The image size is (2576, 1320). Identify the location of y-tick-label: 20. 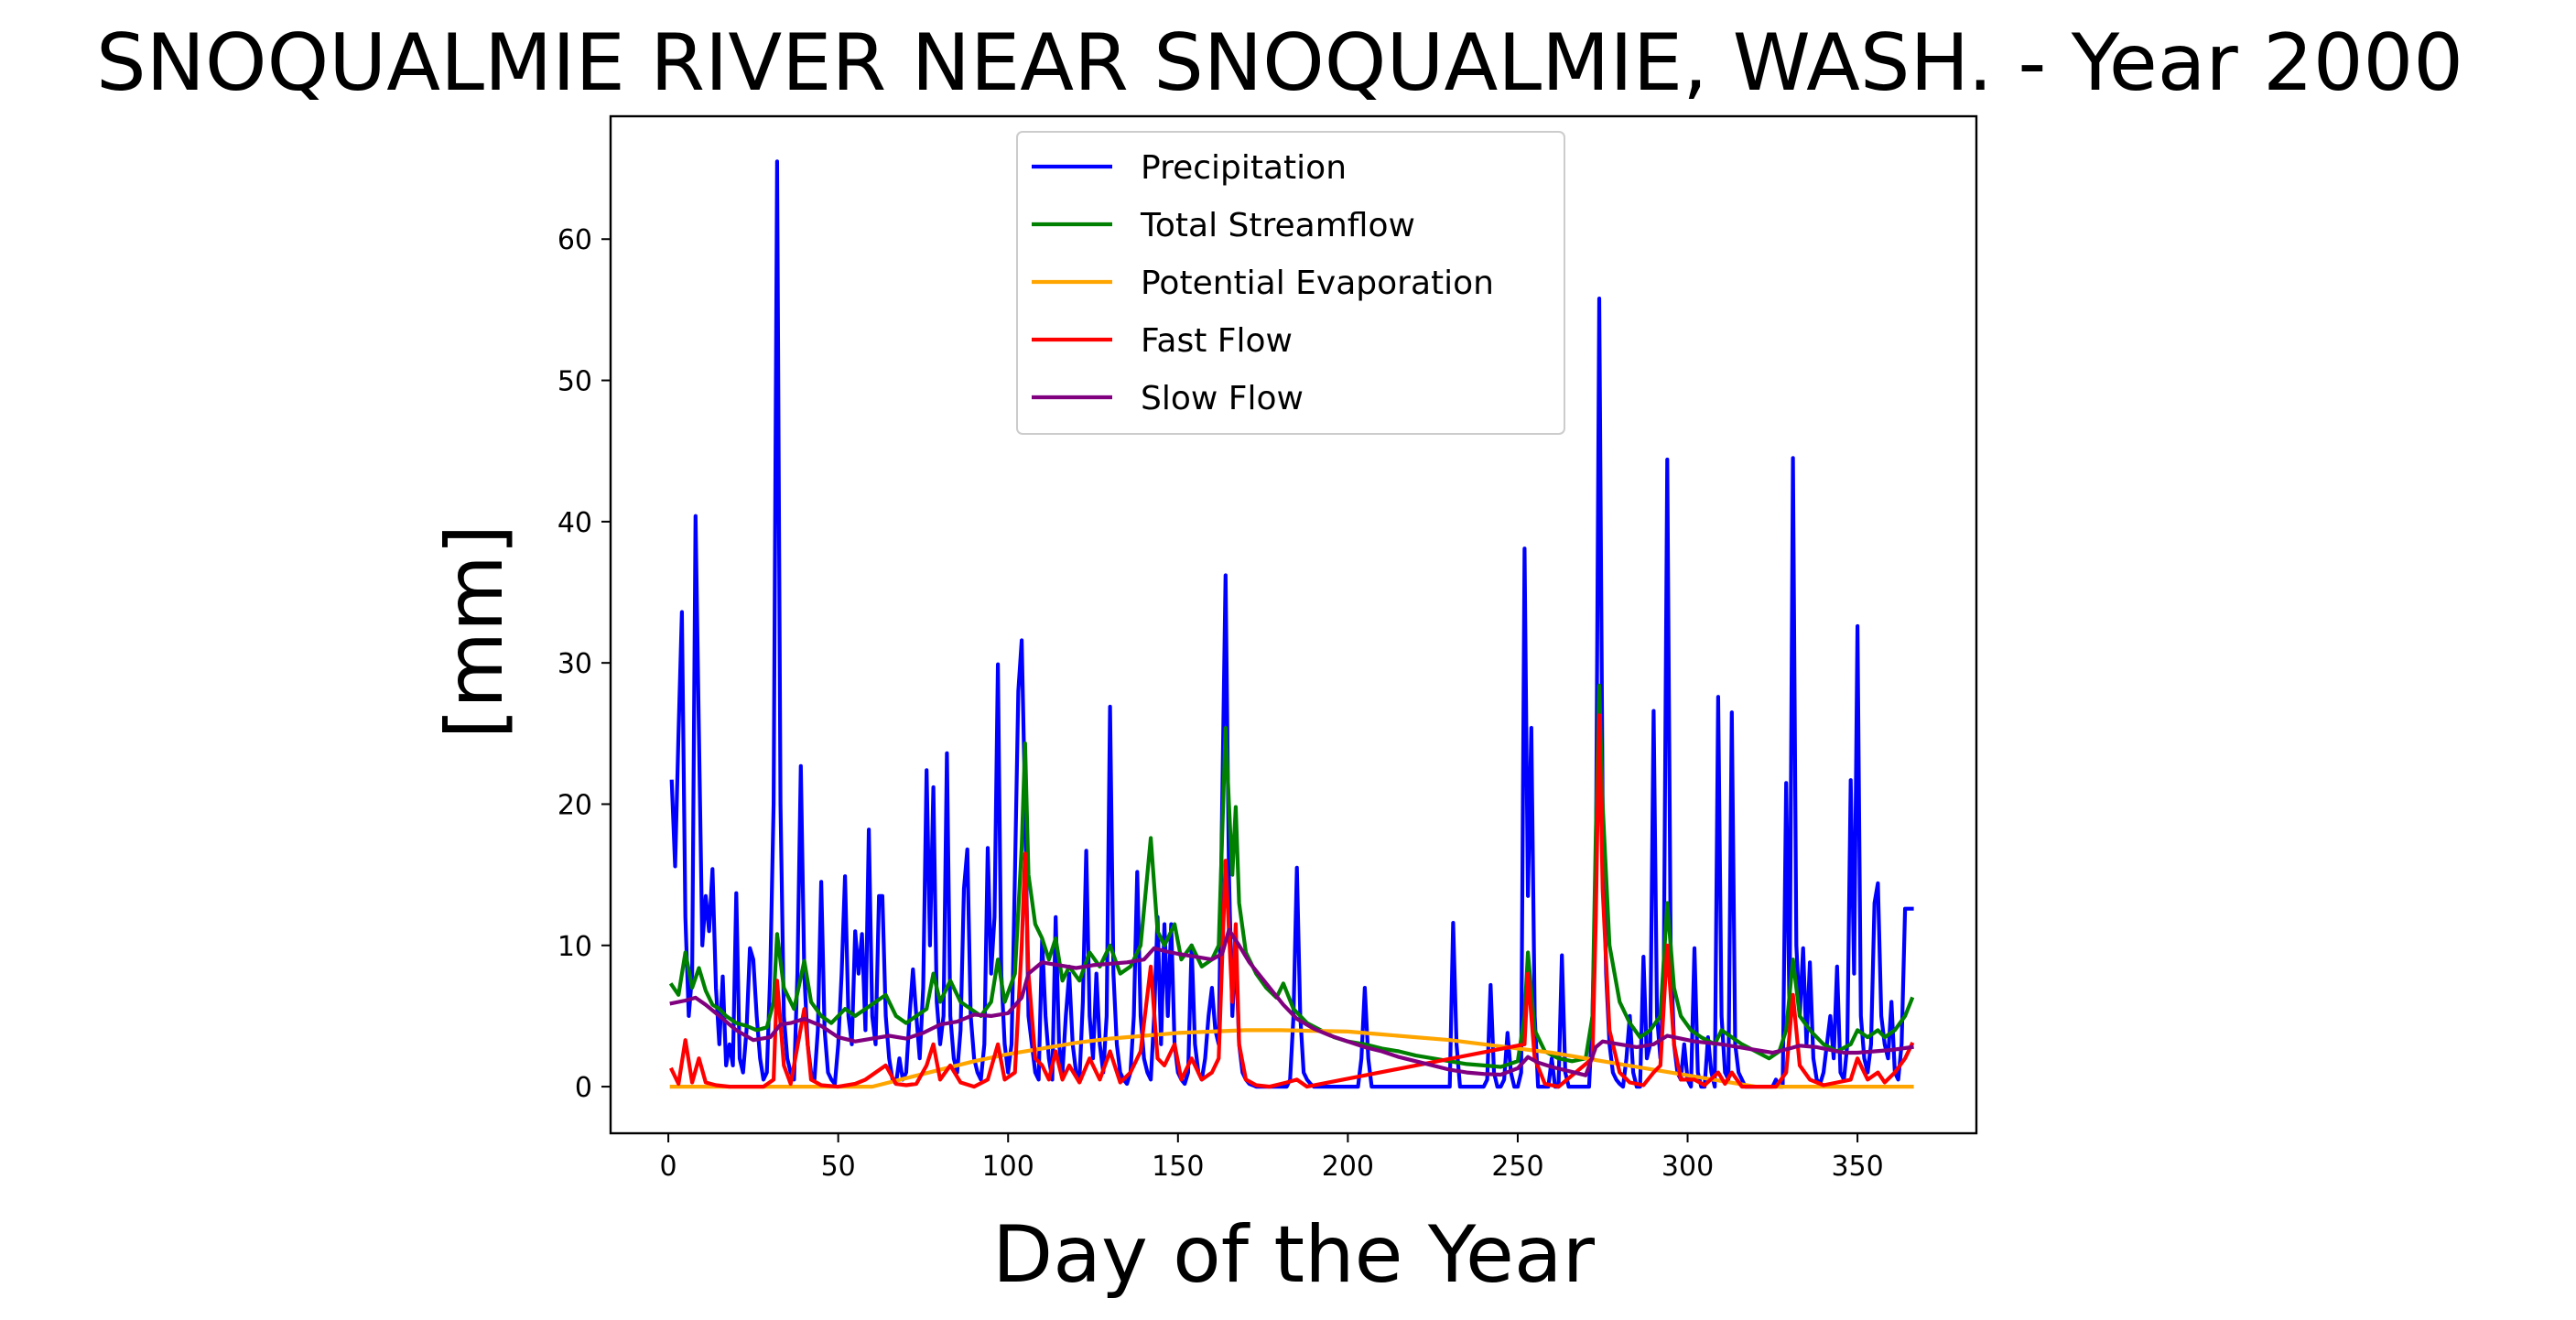
(575, 805).